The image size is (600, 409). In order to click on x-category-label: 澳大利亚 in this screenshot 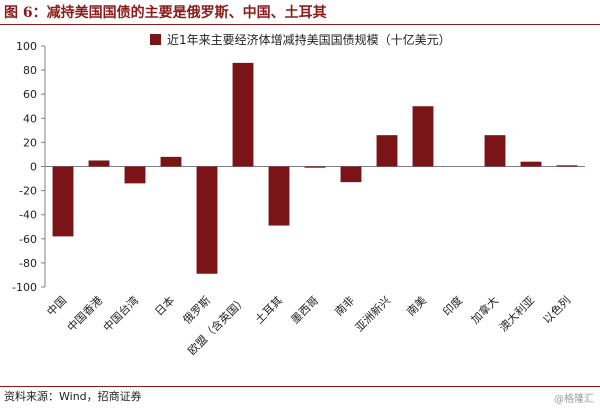, I will do `click(516, 313)`.